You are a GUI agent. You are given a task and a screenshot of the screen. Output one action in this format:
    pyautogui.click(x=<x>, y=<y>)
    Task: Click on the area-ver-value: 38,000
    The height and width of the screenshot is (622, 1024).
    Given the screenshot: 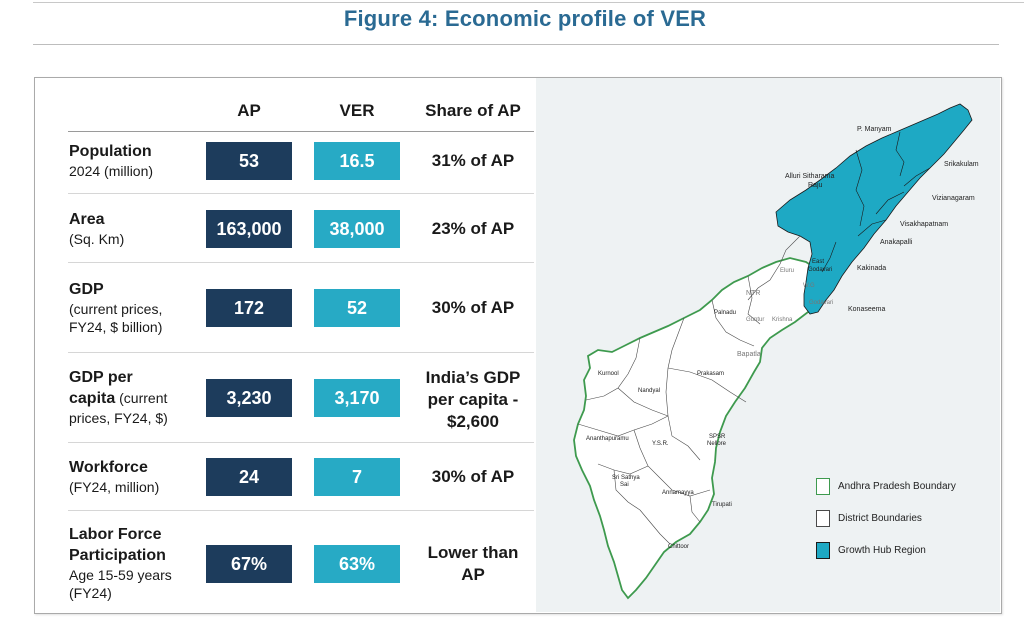 What is the action you would take?
    pyautogui.click(x=357, y=229)
    